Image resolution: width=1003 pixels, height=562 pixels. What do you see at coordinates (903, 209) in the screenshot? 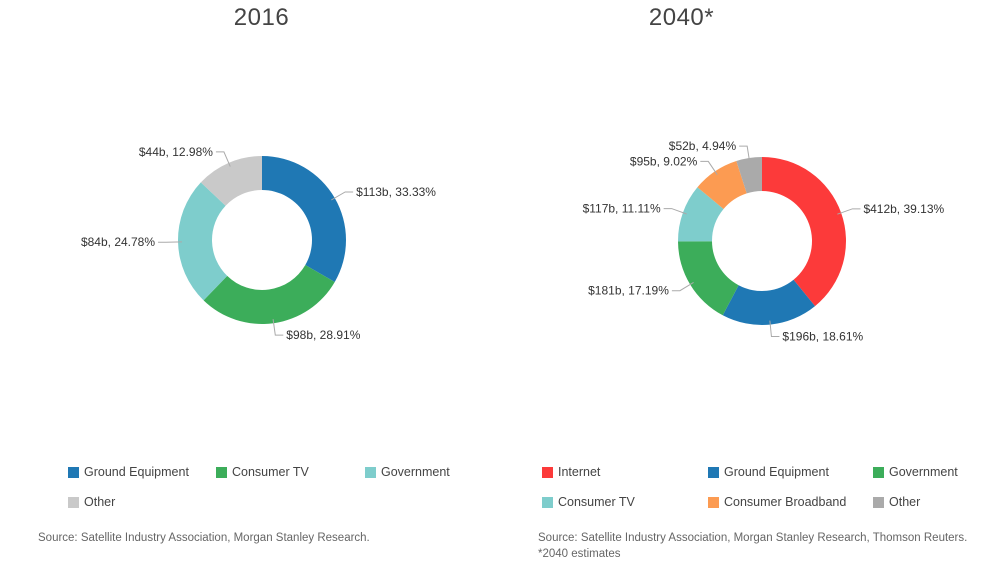
I see `data-label-internet: $412b, 39.13%` at bounding box center [903, 209].